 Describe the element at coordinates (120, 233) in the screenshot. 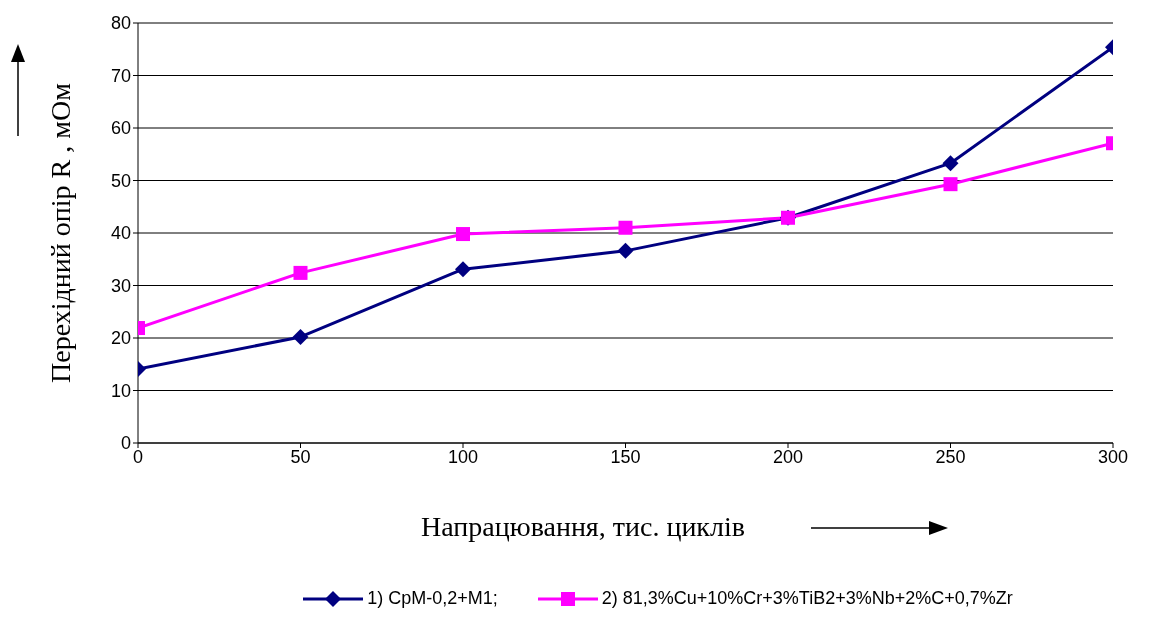

I see `y-tick-label: 40` at that location.